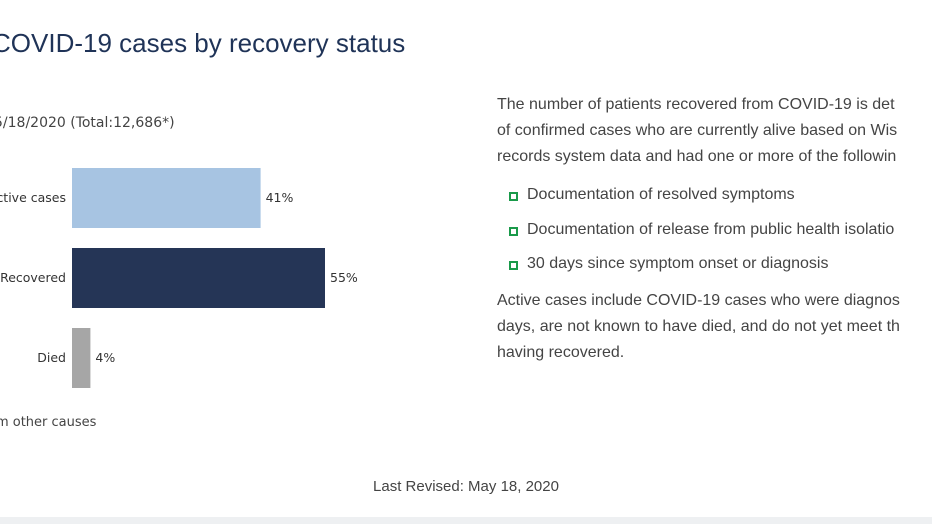 This screenshot has width=932, height=524. Describe the element at coordinates (33, 197) in the screenshot. I see `category-label: ctive cases` at that location.